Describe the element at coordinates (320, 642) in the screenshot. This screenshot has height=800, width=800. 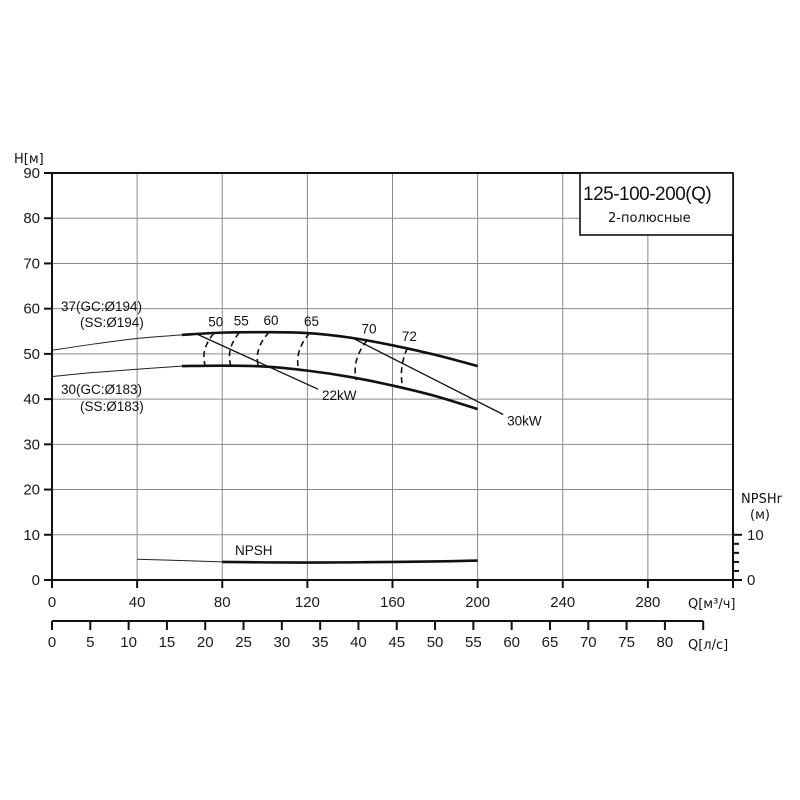
I see `x2-tick-label: 35` at that location.